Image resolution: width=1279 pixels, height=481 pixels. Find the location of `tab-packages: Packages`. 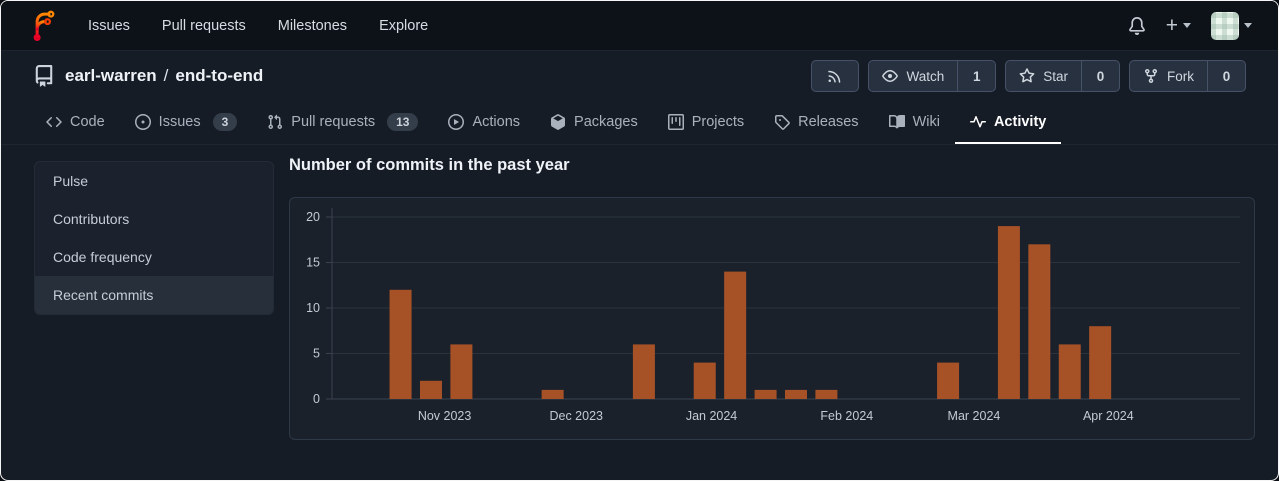

tab-packages: Packages is located at coordinates (594, 122).